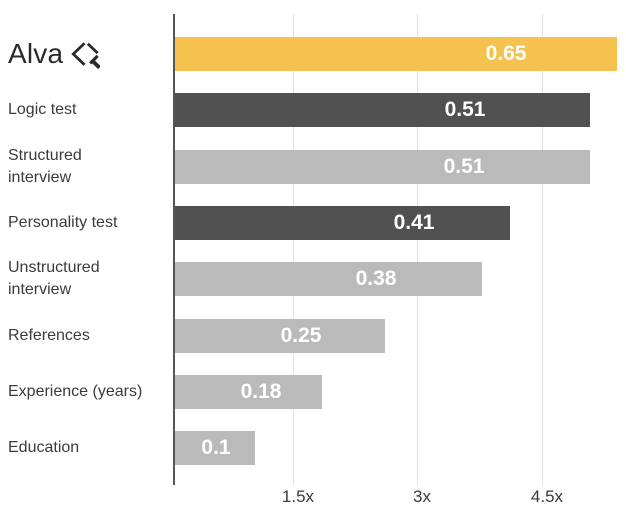 This screenshot has width=626, height=523. I want to click on bar-references: 0.25, so click(280, 335).